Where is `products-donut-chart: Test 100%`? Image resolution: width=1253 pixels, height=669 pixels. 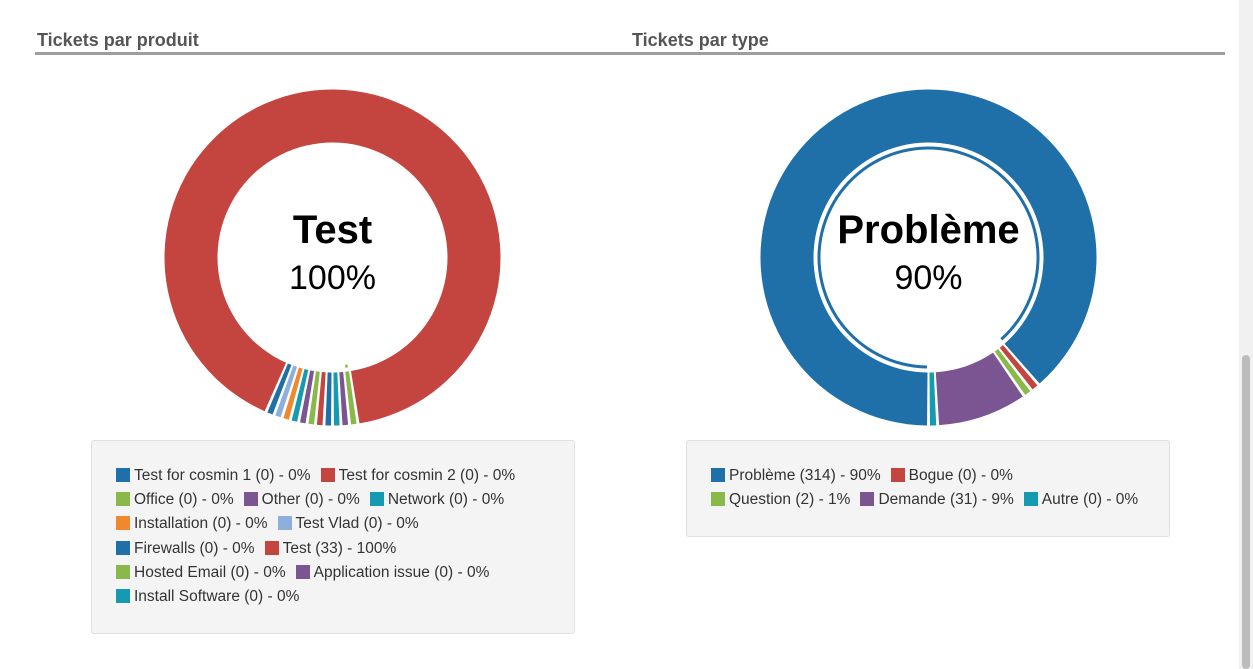 products-donut-chart: Test 100% is located at coordinates (332, 257).